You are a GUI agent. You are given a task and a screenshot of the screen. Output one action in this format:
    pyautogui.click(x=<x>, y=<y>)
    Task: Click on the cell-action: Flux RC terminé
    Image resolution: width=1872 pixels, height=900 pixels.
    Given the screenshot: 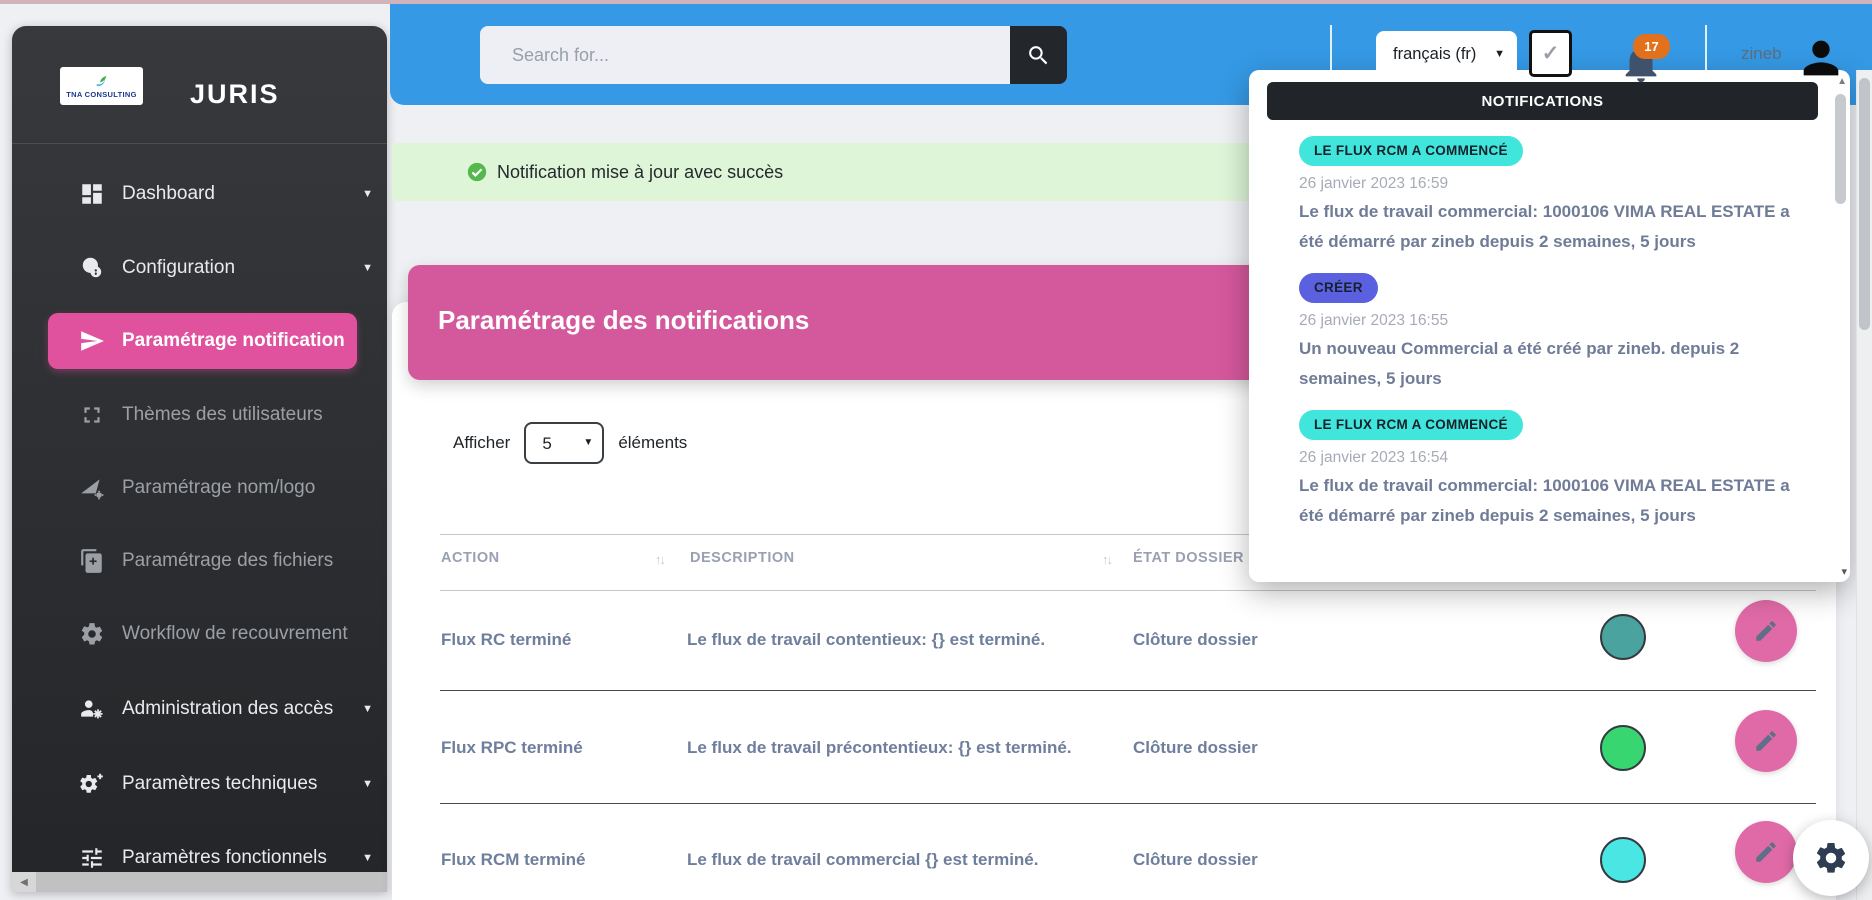 What is the action you would take?
    pyautogui.click(x=506, y=639)
    